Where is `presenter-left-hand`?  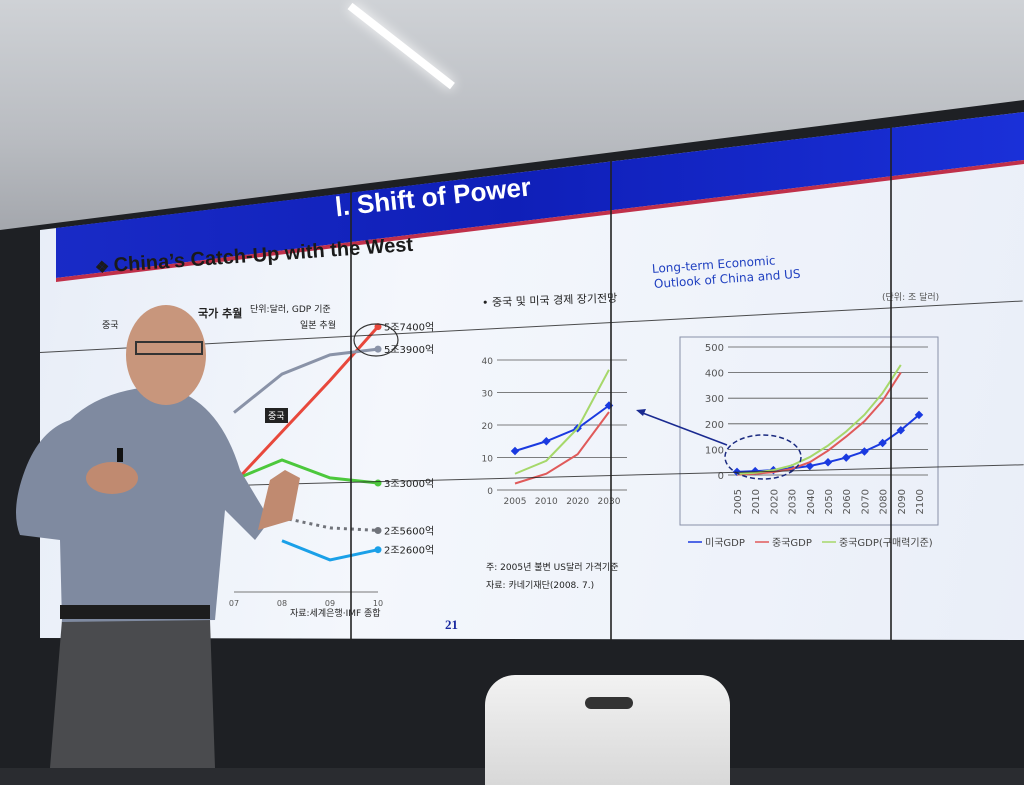
presenter-left-hand is located at coordinates (112, 478).